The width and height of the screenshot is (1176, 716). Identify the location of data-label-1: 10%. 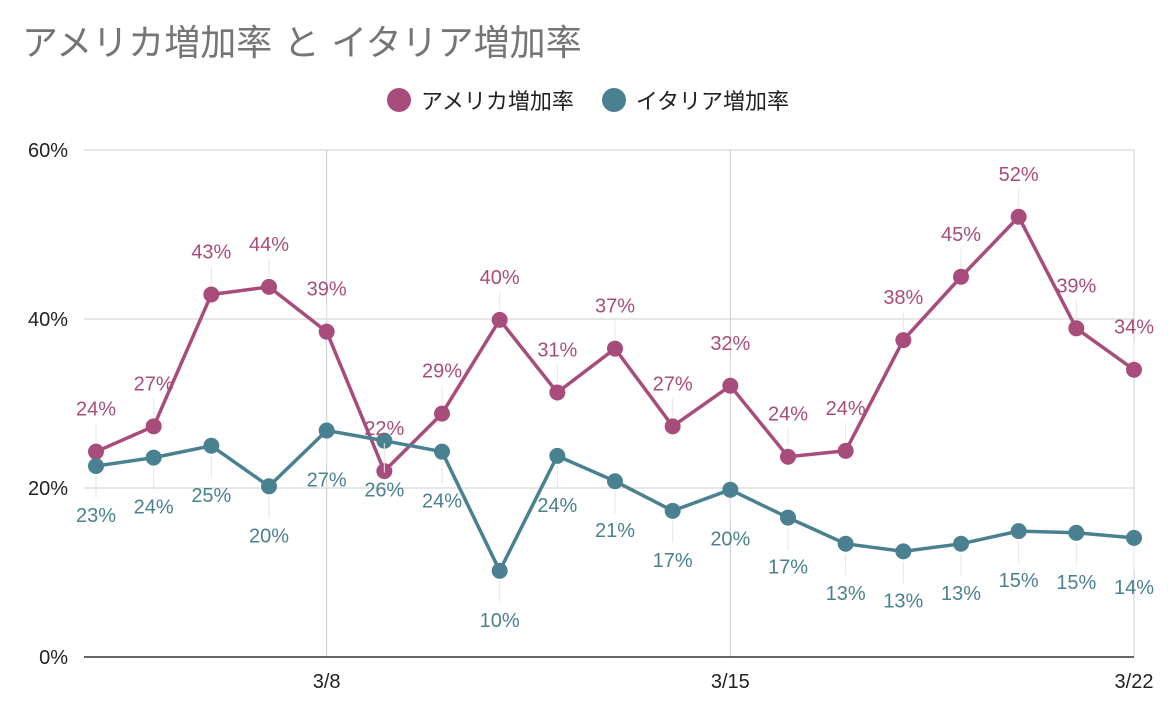
(500, 621).